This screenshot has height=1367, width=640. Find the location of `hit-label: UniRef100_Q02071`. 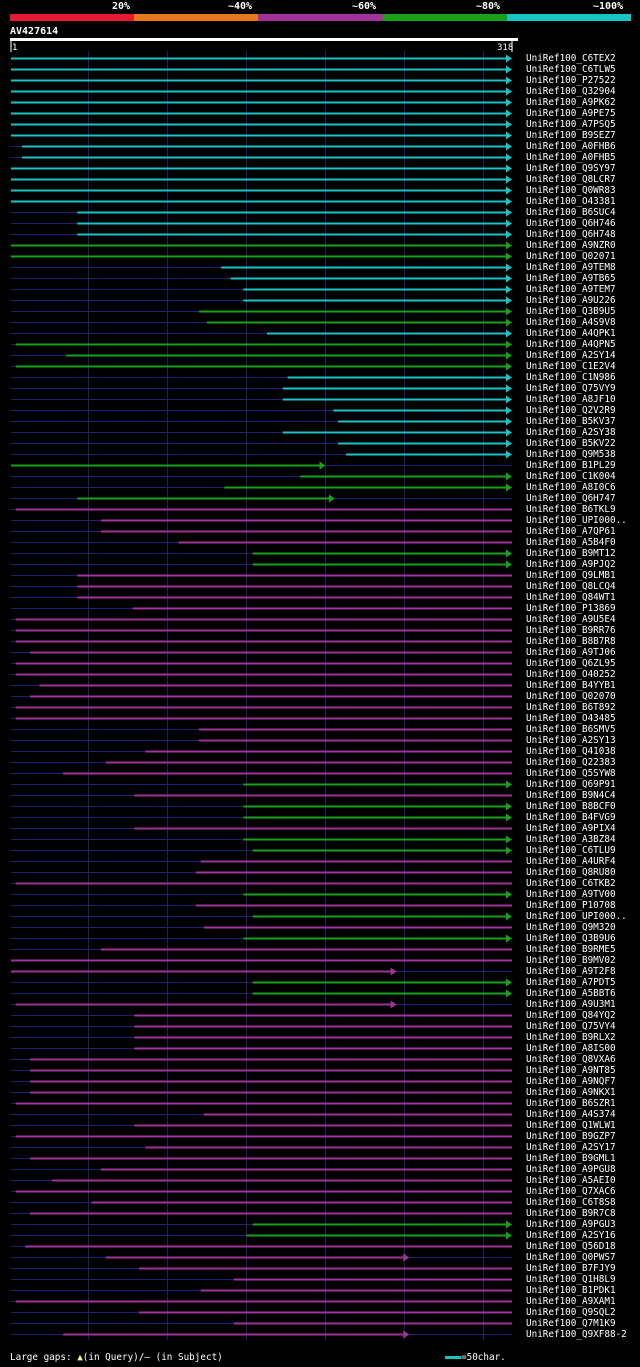

hit-label: UniRef100_Q02071 is located at coordinates (571, 256).